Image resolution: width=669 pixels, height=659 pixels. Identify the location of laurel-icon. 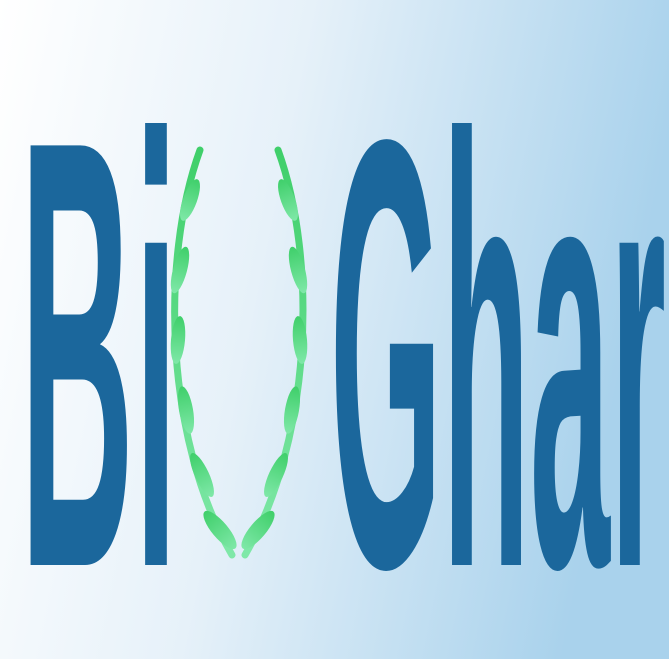
(239, 352).